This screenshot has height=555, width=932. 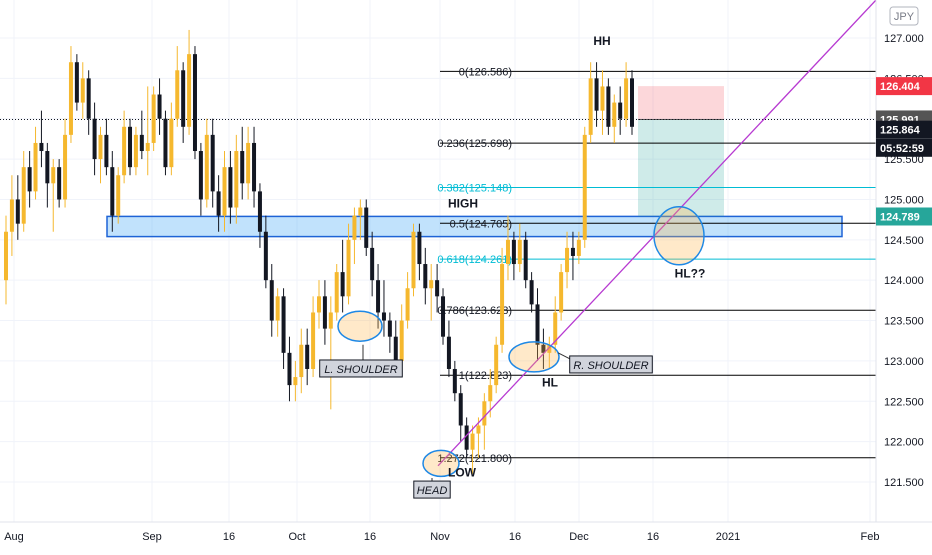 I want to click on annotation-label: L. SHOULDER, so click(x=360, y=370).